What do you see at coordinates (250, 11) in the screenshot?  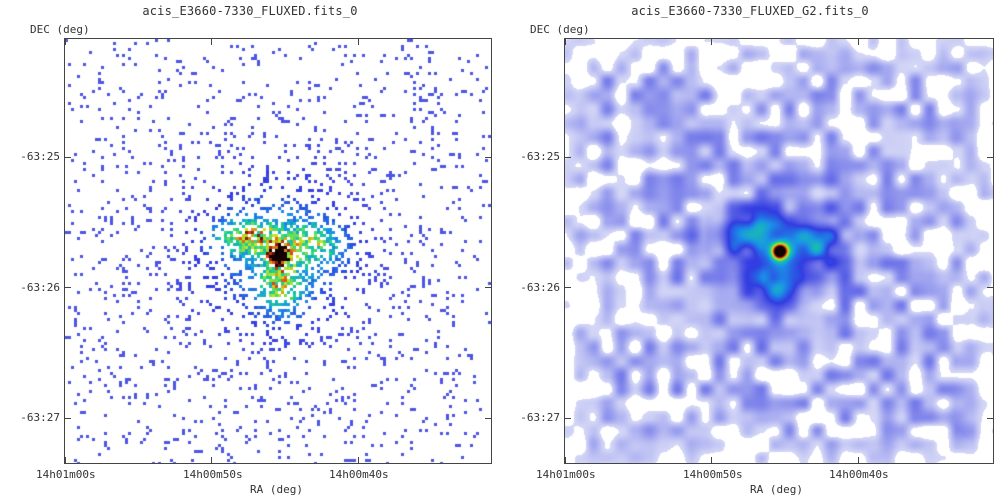 I see `panel-title-left: acis_E3660-7330_FLUXED.fits_0` at bounding box center [250, 11].